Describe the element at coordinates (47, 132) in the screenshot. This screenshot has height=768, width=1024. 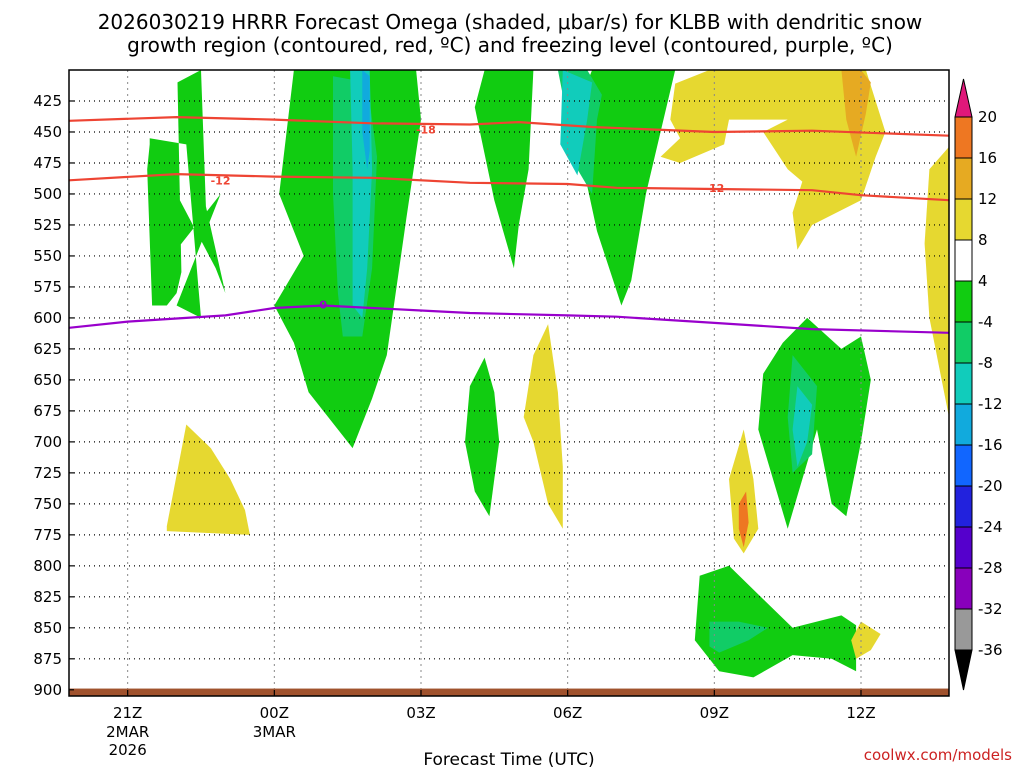
I see `y-tick-label: 450` at that location.